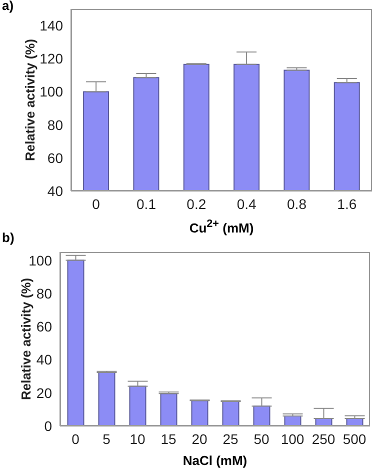 The image size is (376, 473). I want to click on x-tick-label: 0.1, so click(146, 204).